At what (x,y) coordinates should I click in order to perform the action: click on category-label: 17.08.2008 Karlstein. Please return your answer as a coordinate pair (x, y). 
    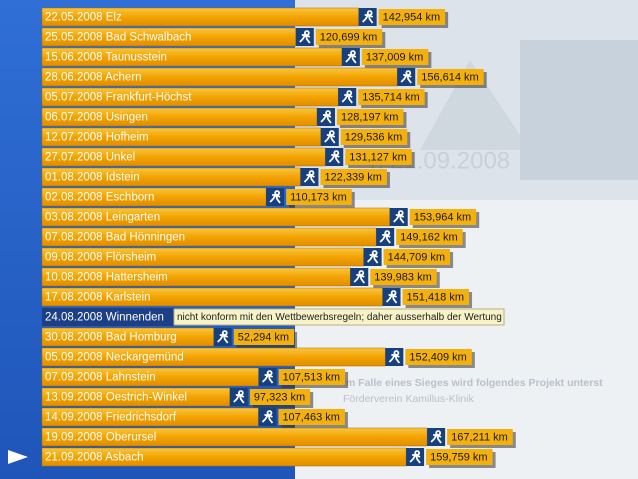
    Looking at the image, I should click on (98, 298).